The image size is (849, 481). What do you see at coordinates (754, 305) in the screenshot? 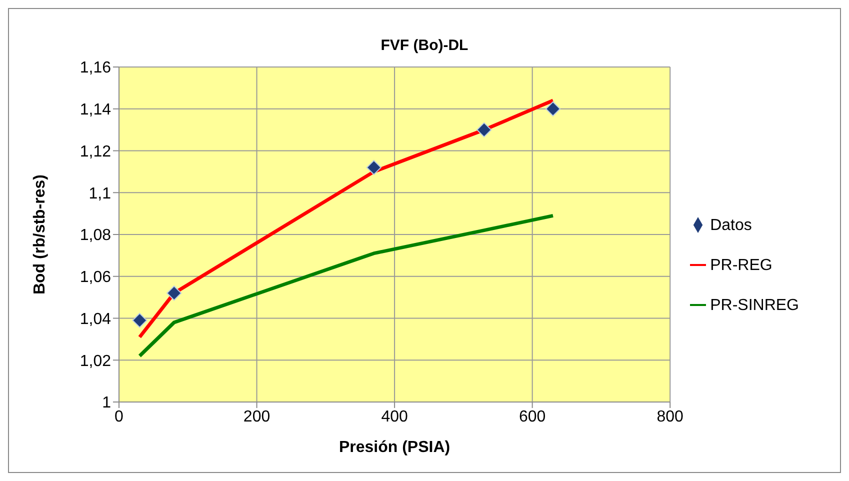
I see `legend-label: PR-SINREG` at bounding box center [754, 305].